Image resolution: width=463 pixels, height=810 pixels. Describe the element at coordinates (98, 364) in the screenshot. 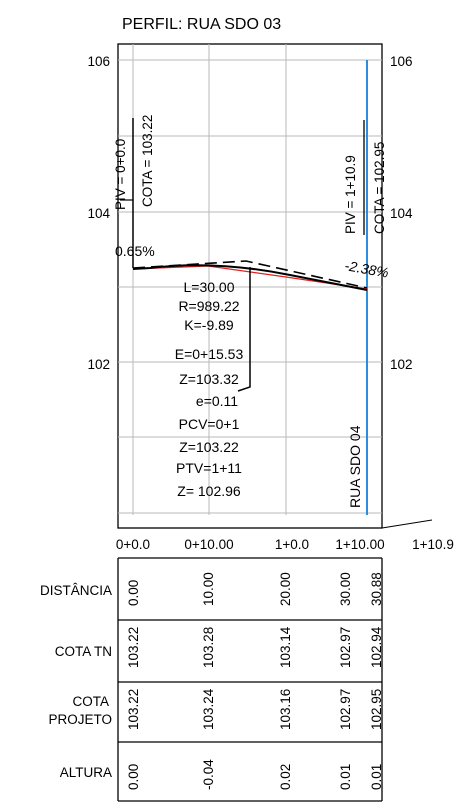

I see `y-tick-left-102: 102` at that location.